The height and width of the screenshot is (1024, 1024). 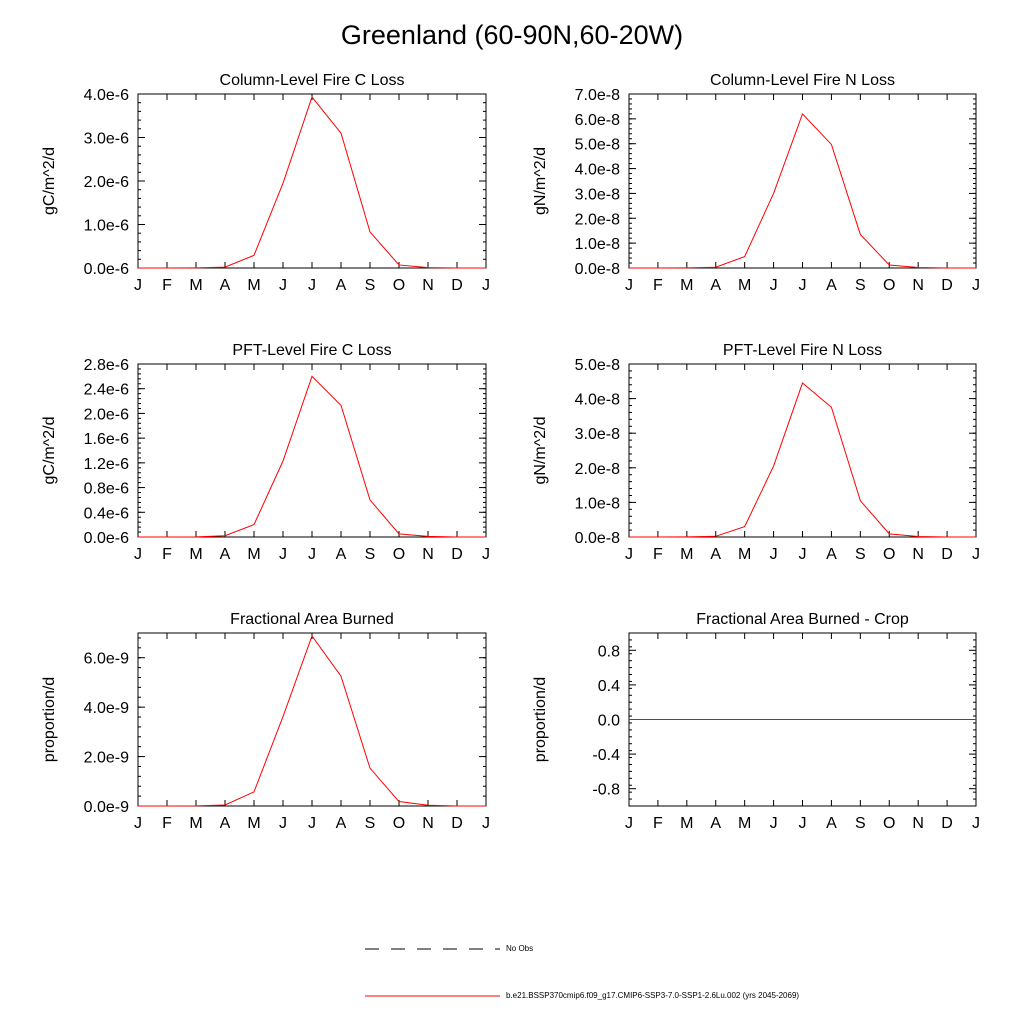 What do you see at coordinates (106, 139) in the screenshot?
I see `y-tick-label: 3.0e-6` at bounding box center [106, 139].